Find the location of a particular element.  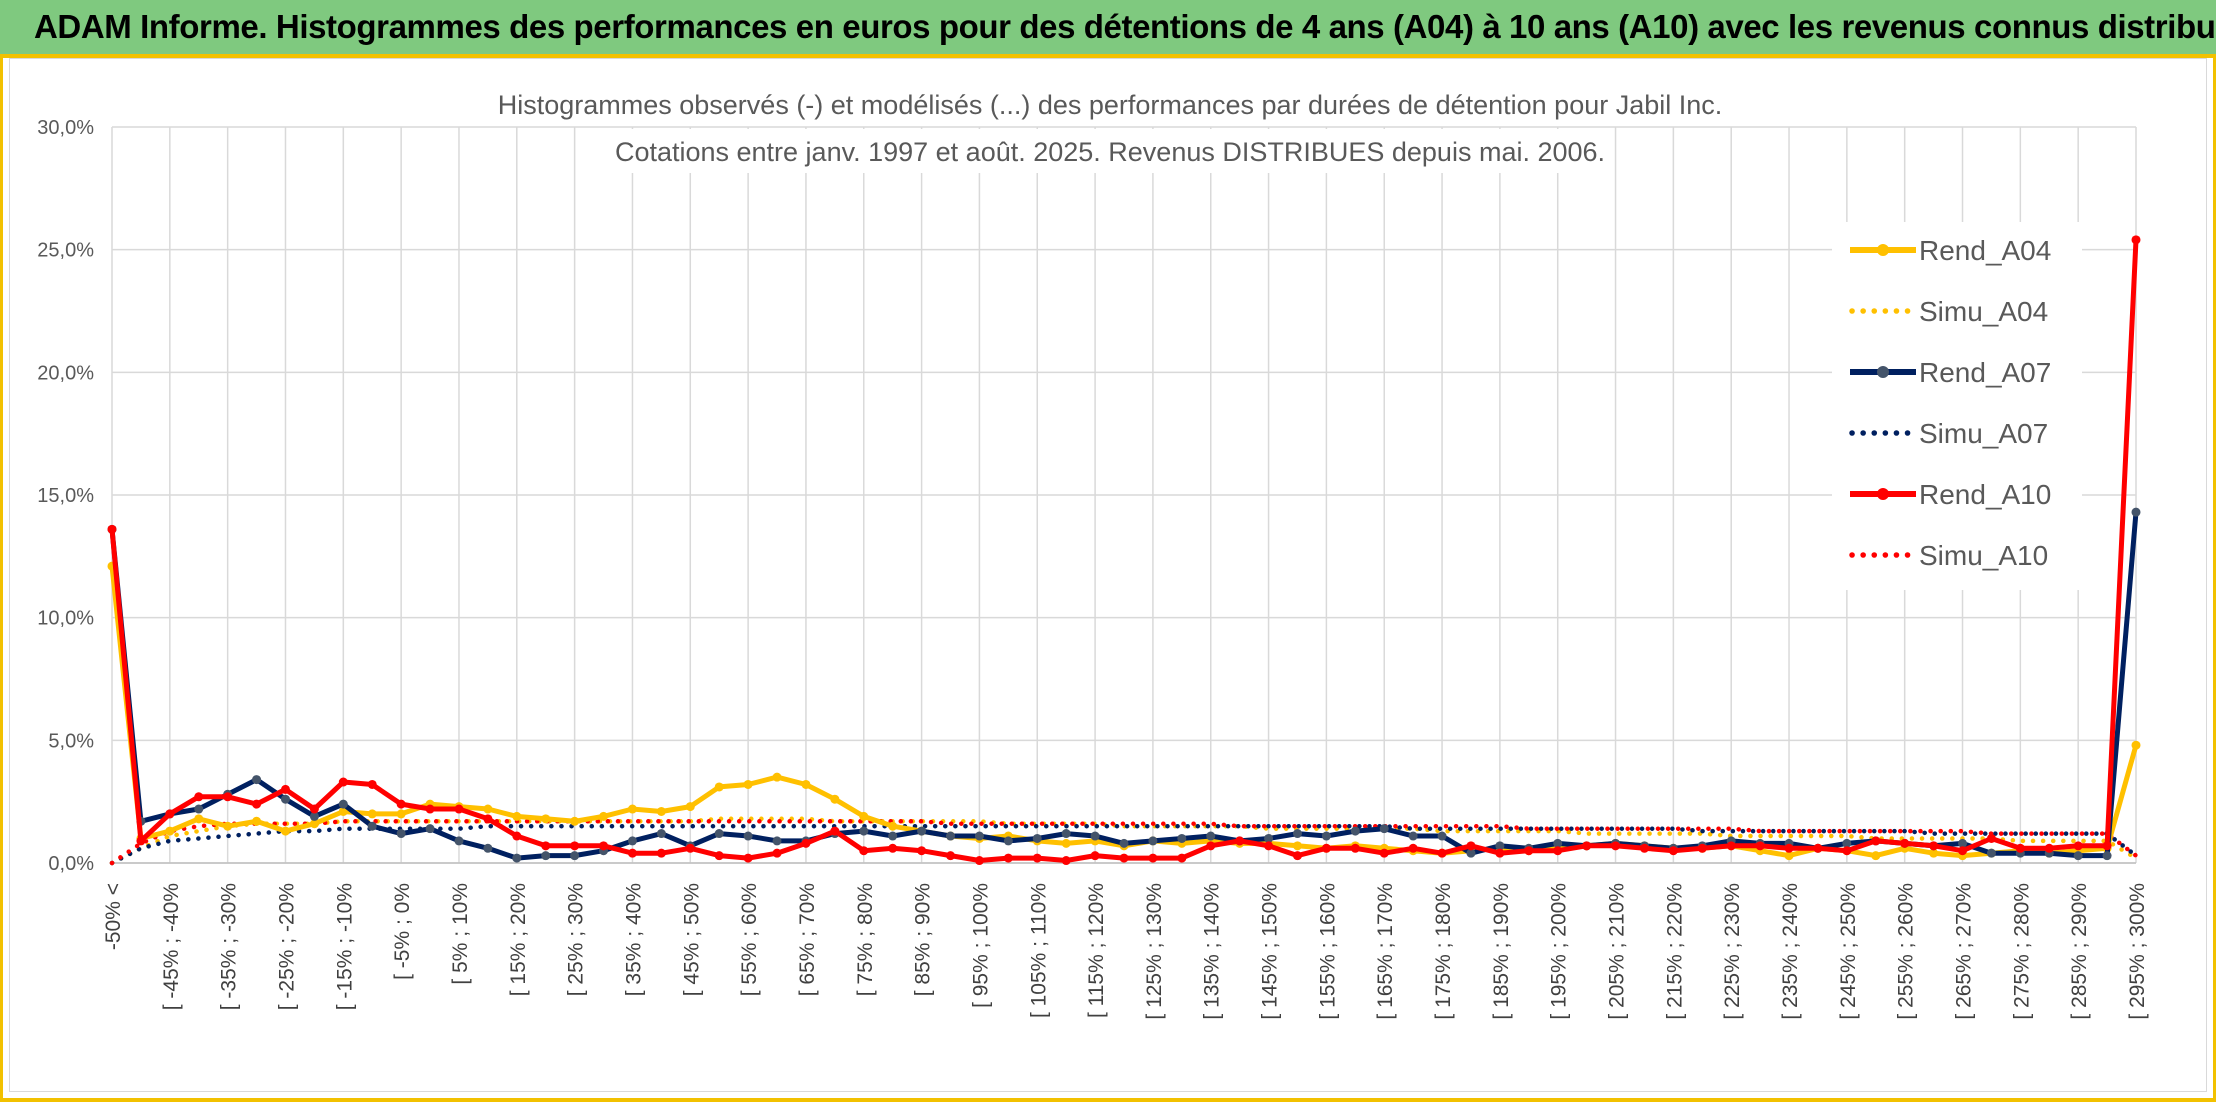

legend-label: Simu_A07 is located at coordinates (1983, 433).